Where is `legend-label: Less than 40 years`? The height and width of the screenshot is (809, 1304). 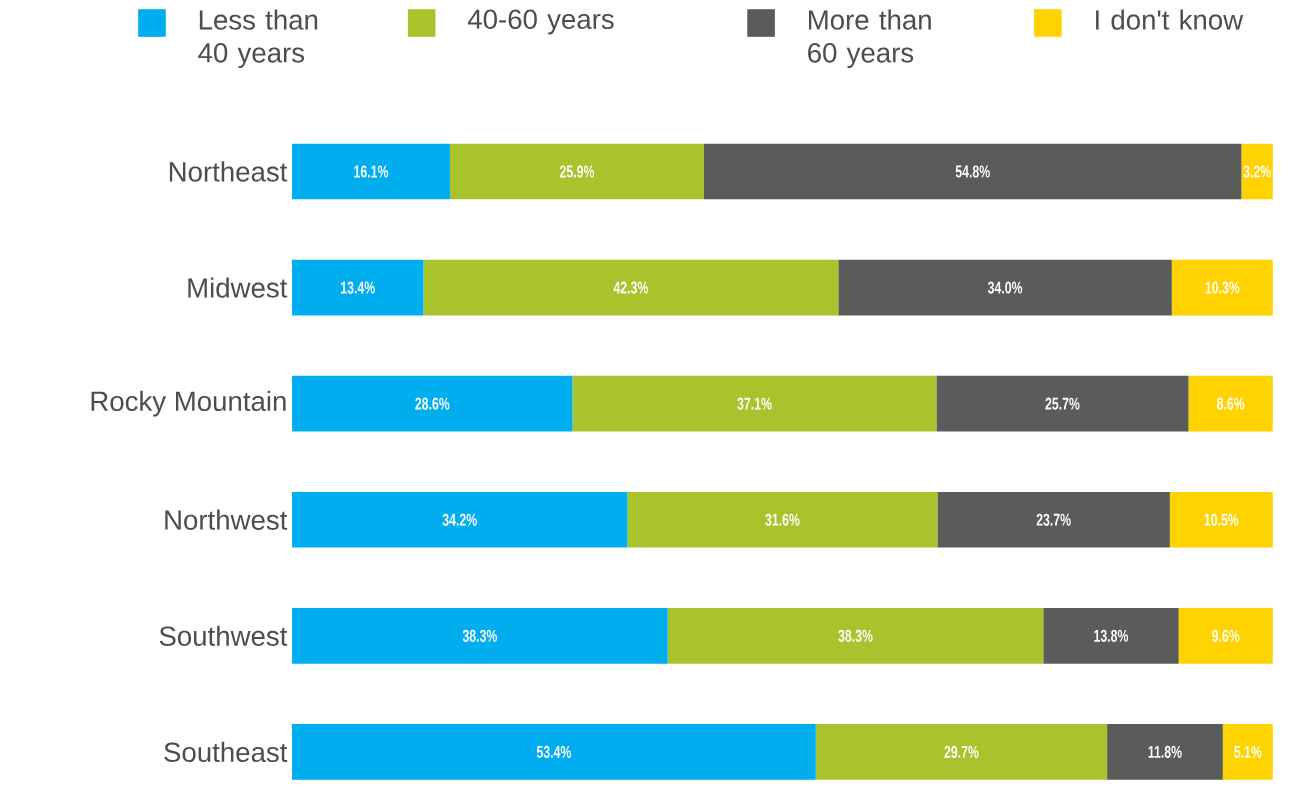
legend-label: Less than 40 years is located at coordinates (258, 39).